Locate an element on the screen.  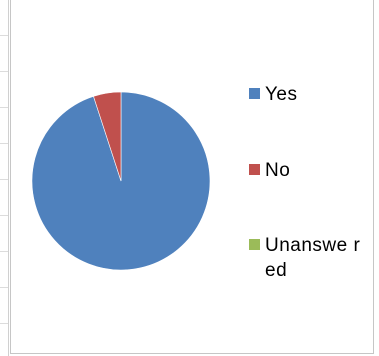
legend-item-unanswered: Unanswe red is located at coordinates (307, 258).